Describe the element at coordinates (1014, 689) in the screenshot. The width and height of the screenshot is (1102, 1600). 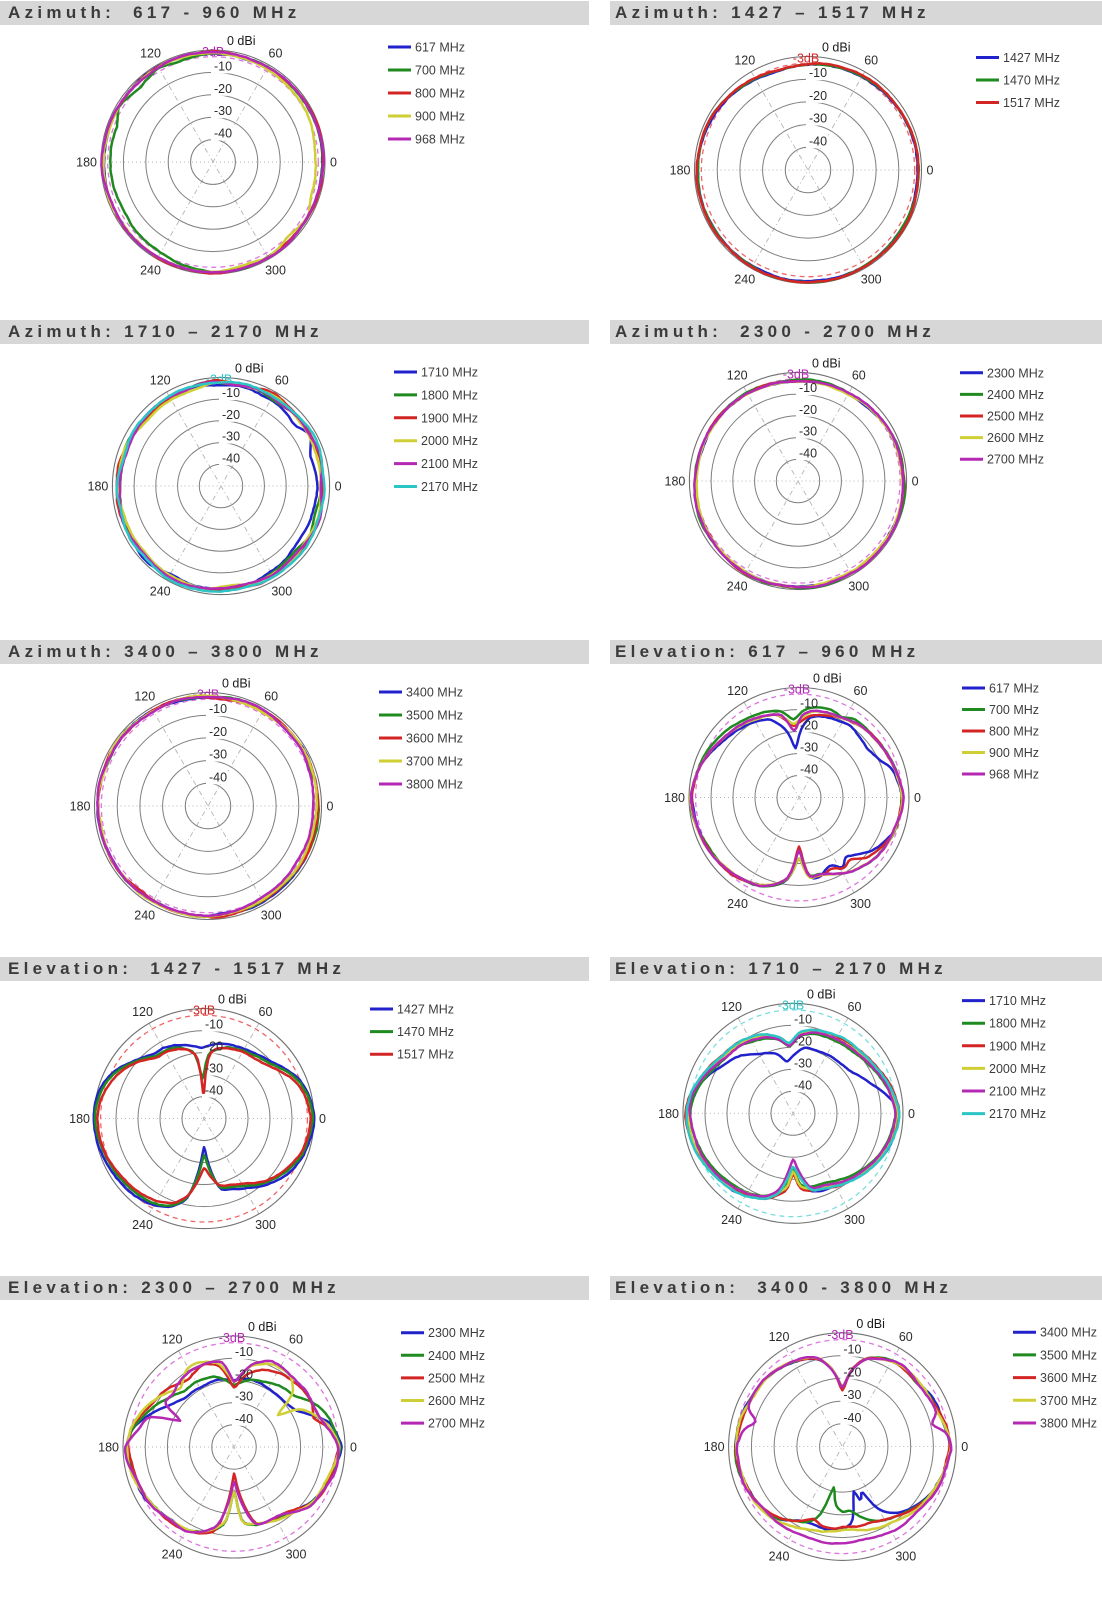
I see `svg-text: 617 MHz` at that location.